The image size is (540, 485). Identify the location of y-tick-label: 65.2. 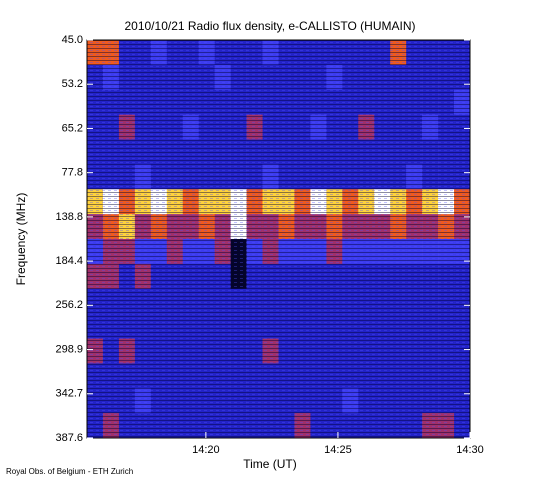
(72, 128).